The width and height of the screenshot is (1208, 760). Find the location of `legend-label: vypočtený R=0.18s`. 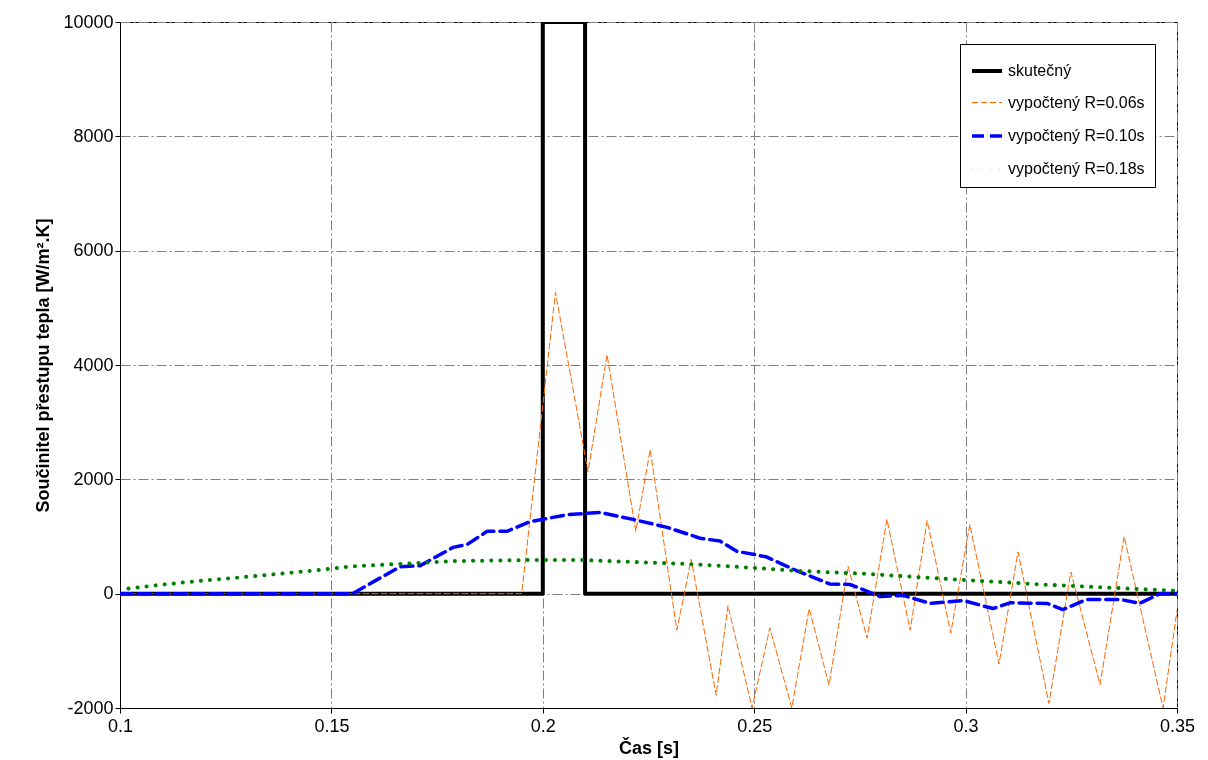

legend-label: vypočtený R=0.18s is located at coordinates (1076, 168).